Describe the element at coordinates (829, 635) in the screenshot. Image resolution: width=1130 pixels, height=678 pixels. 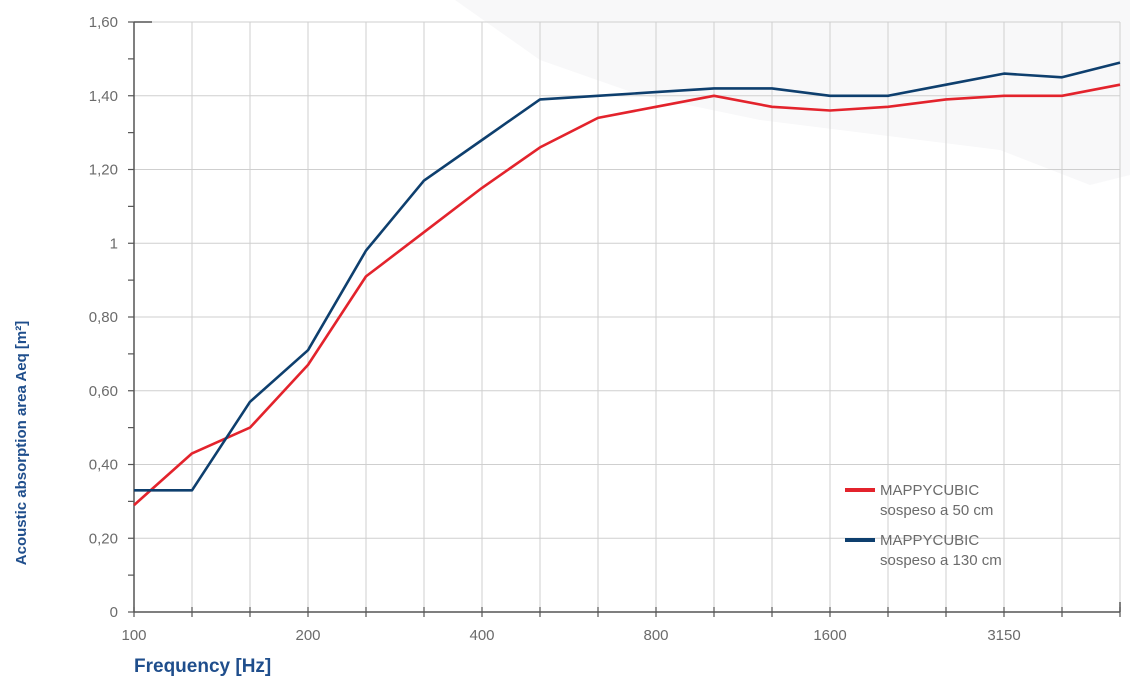
I see `x-tick-label: 1600` at that location.